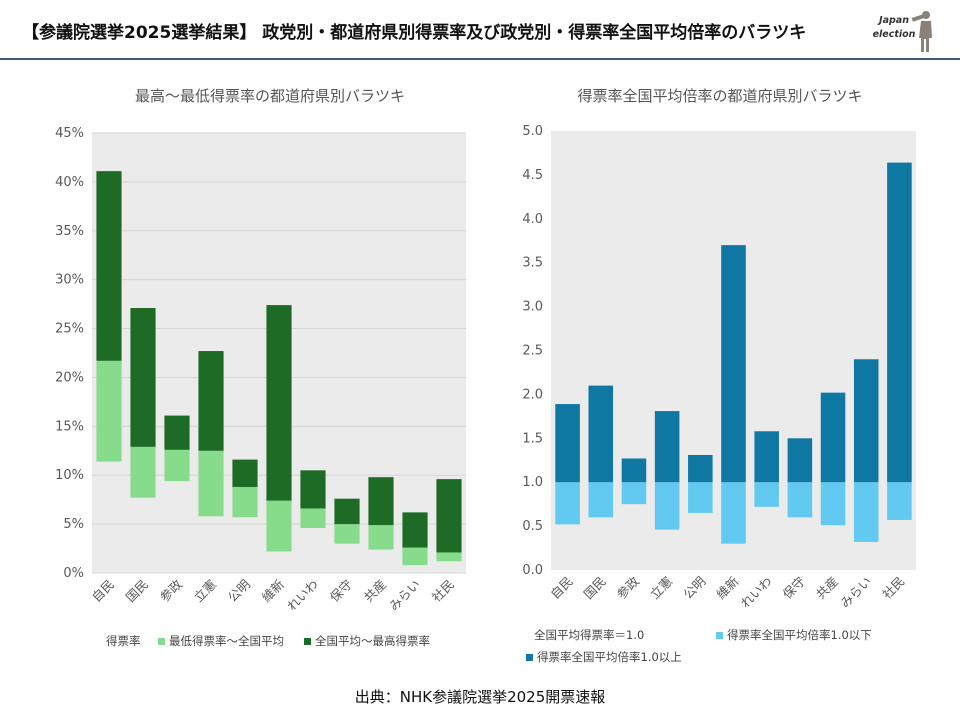  What do you see at coordinates (827, 588) in the screenshot?
I see `x-tick-label: 共産` at bounding box center [827, 588].